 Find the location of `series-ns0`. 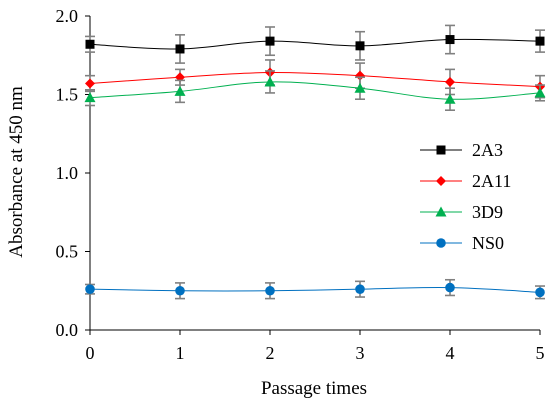

series-ns0 is located at coordinates (315, 289).